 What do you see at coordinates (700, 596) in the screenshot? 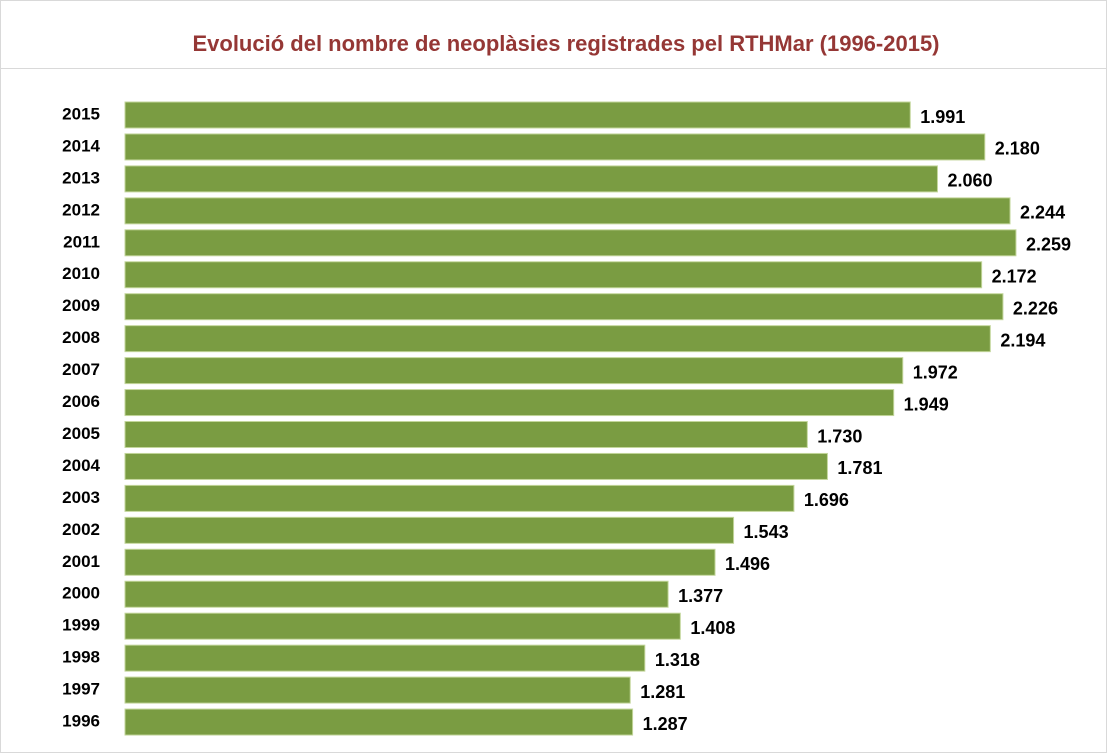
I see `data-label: 1.377` at bounding box center [700, 596].